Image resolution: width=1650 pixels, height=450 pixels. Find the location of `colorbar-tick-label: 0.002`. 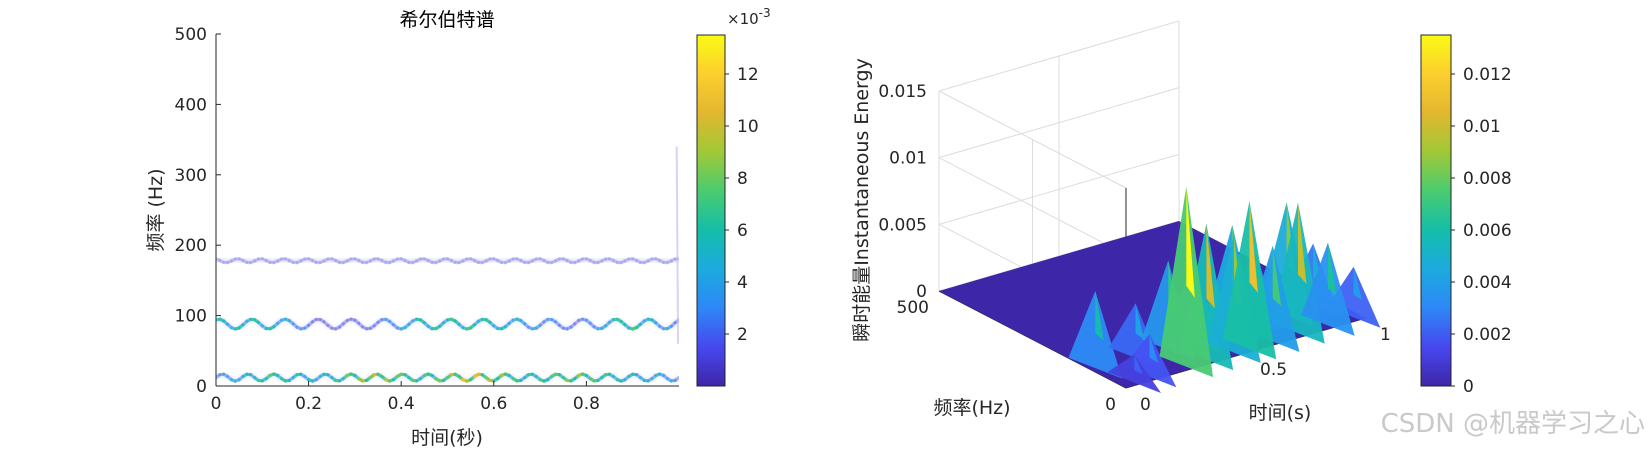

colorbar-tick-label: 0.002 is located at coordinates (1487, 335).